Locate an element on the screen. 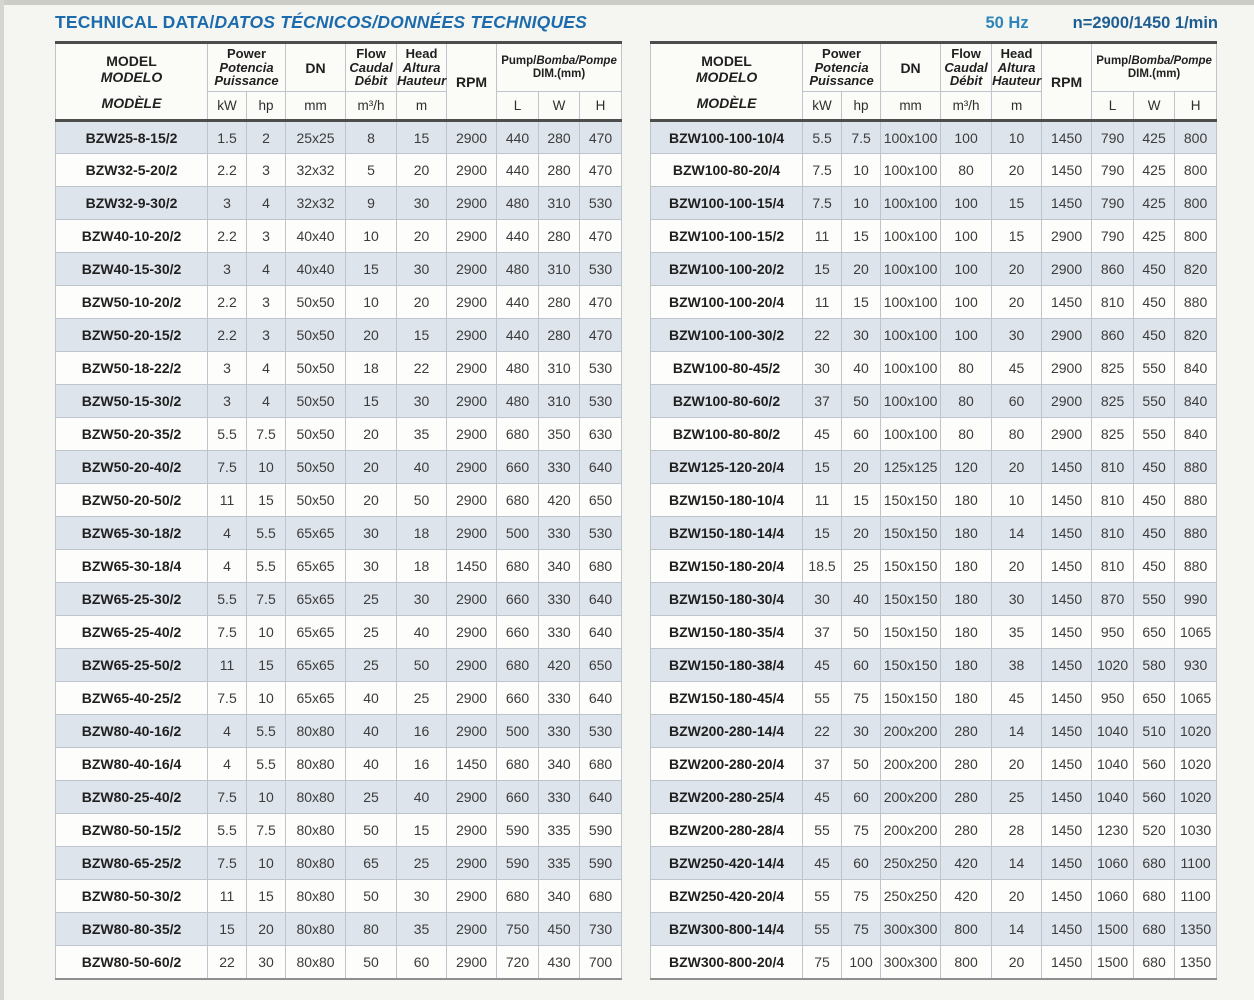 The image size is (1254, 1000). value-cell: 480 is located at coordinates (518, 203).